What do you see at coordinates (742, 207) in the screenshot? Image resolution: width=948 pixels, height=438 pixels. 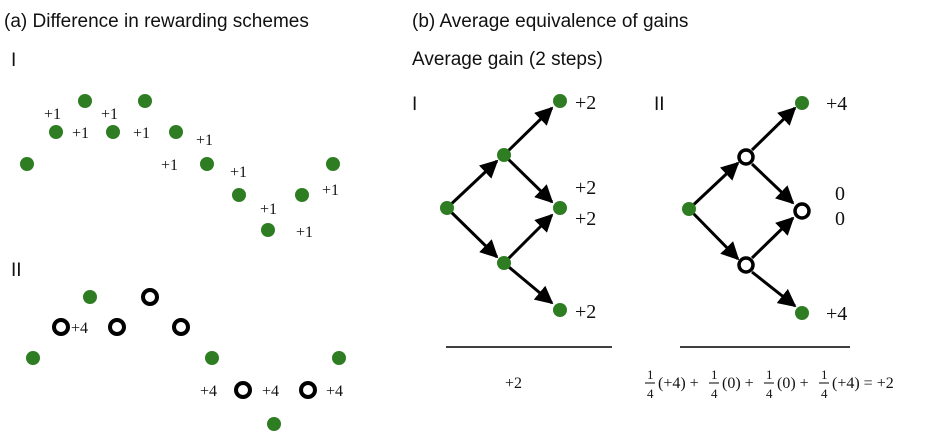 I see `tree-ii-edges` at bounding box center [742, 207].